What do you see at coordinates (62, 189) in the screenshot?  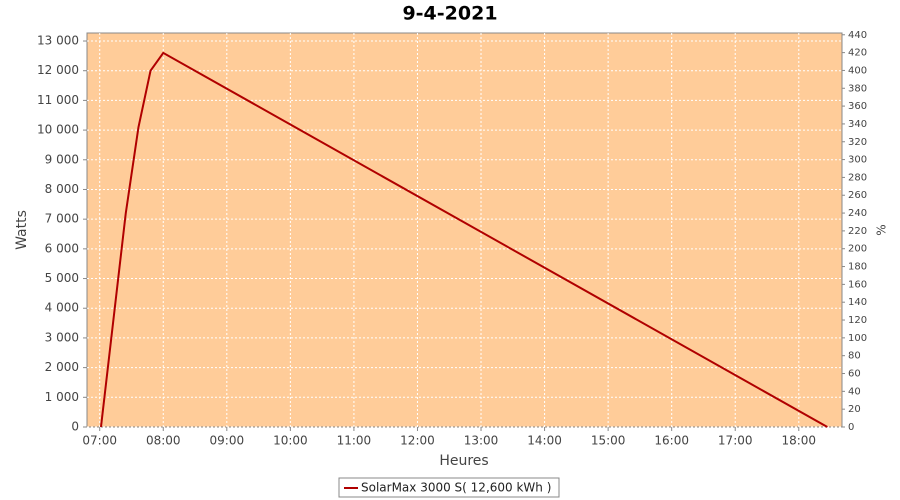 I see `y-tick-label: 8 000` at bounding box center [62, 189].